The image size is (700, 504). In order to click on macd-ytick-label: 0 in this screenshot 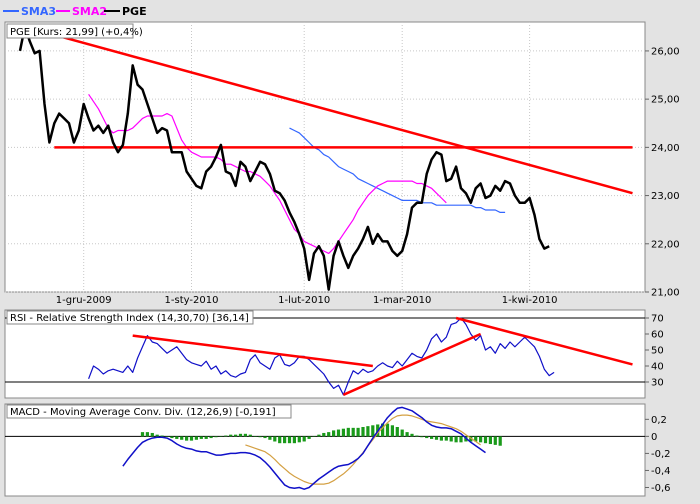, I will do `click(654, 437)`.